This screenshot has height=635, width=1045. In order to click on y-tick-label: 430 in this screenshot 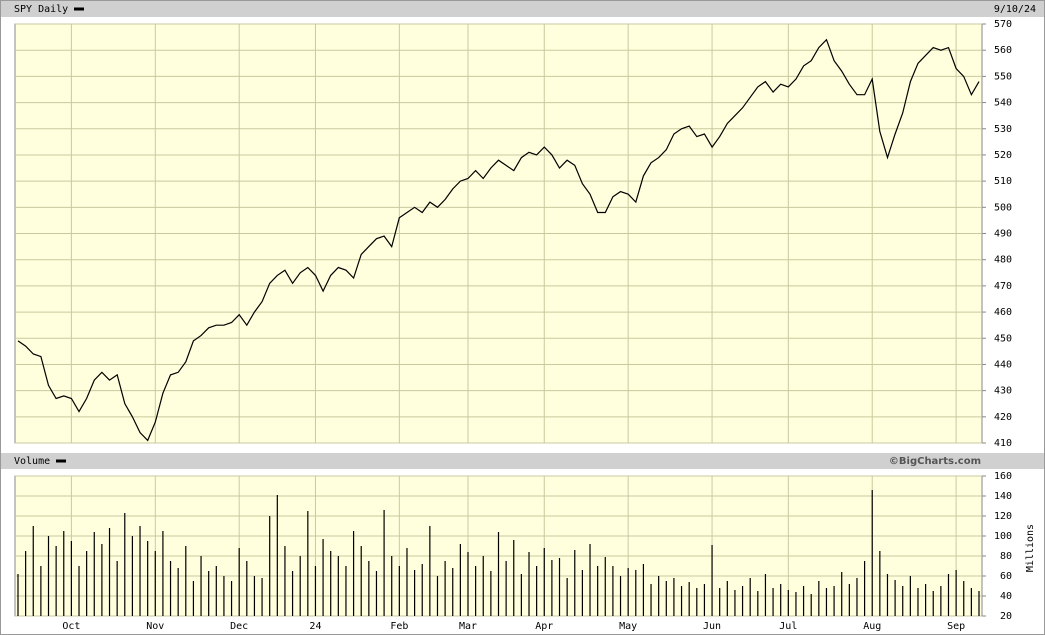, I will do `click(1003, 391)`.